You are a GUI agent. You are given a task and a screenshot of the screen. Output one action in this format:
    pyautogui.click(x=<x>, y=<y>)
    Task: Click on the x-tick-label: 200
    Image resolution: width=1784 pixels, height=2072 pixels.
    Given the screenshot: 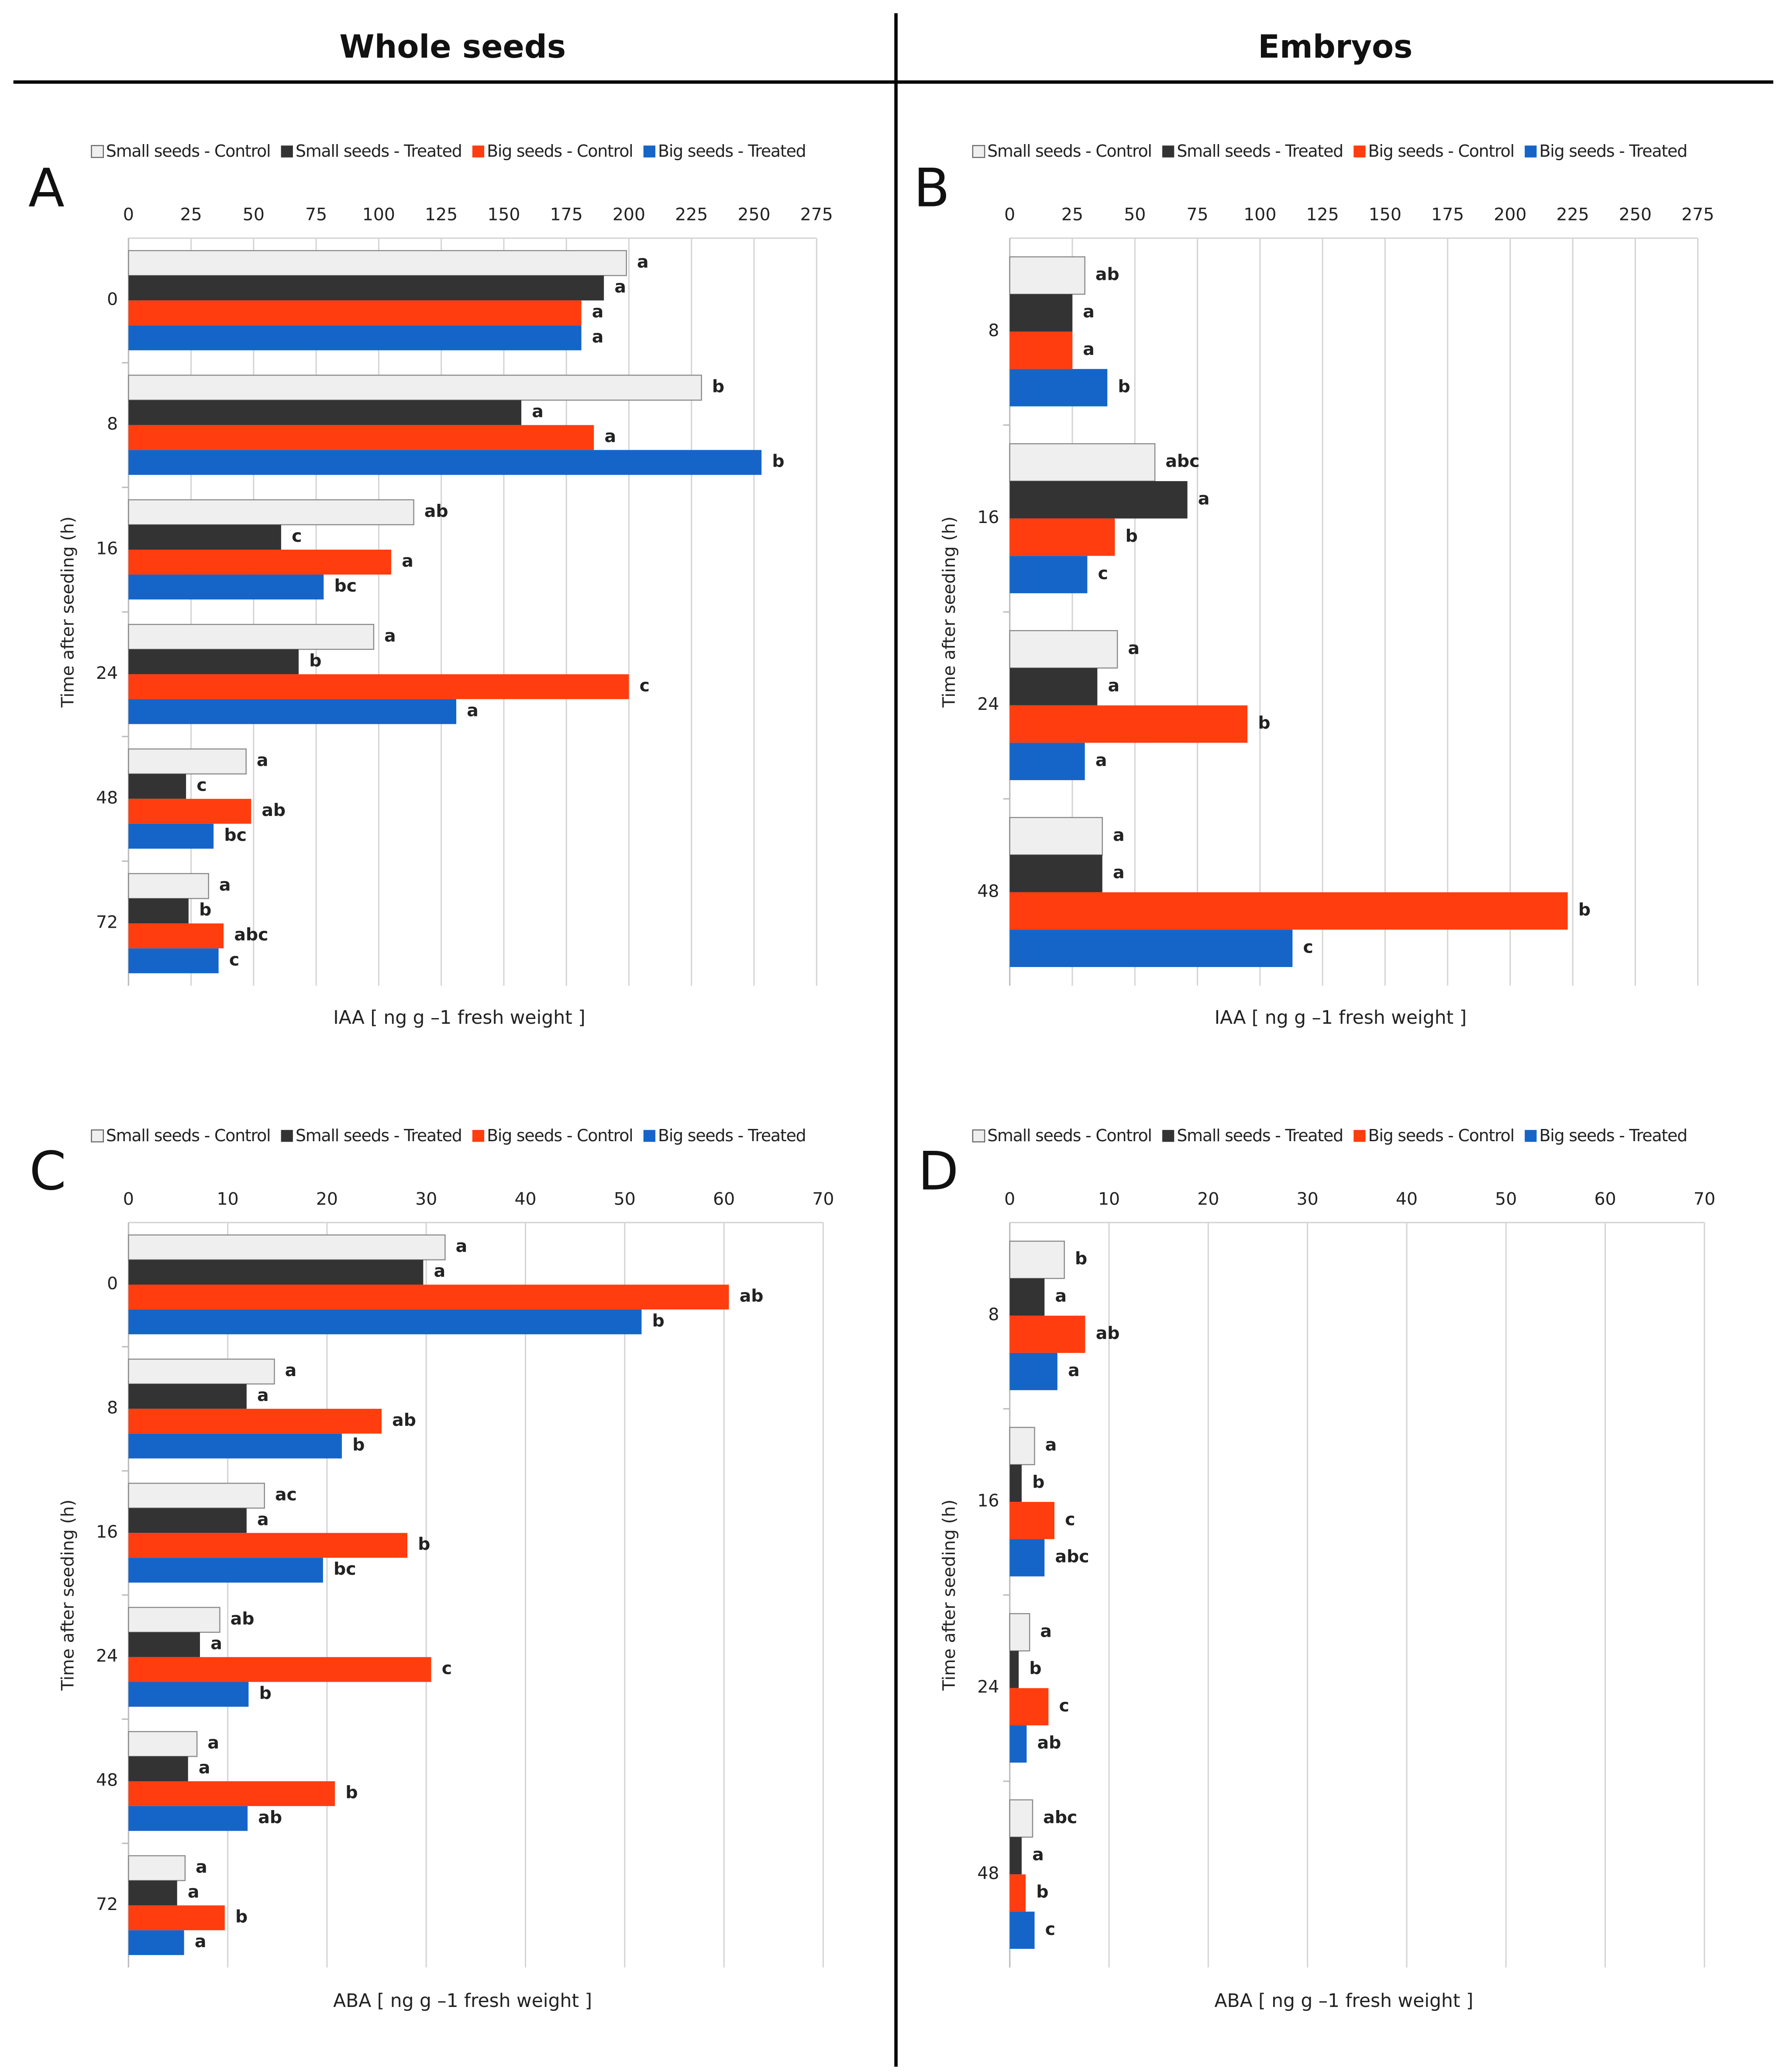 What is the action you would take?
    pyautogui.click(x=1510, y=214)
    